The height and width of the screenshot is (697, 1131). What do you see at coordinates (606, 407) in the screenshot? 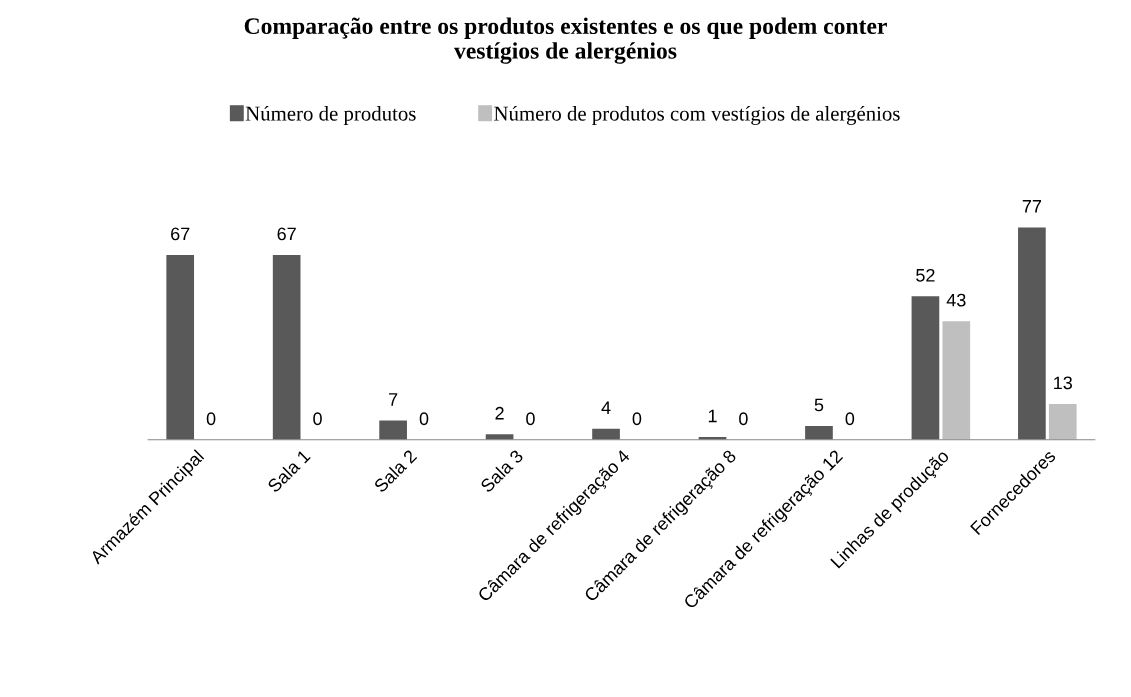
I see `data-label: 4` at bounding box center [606, 407].